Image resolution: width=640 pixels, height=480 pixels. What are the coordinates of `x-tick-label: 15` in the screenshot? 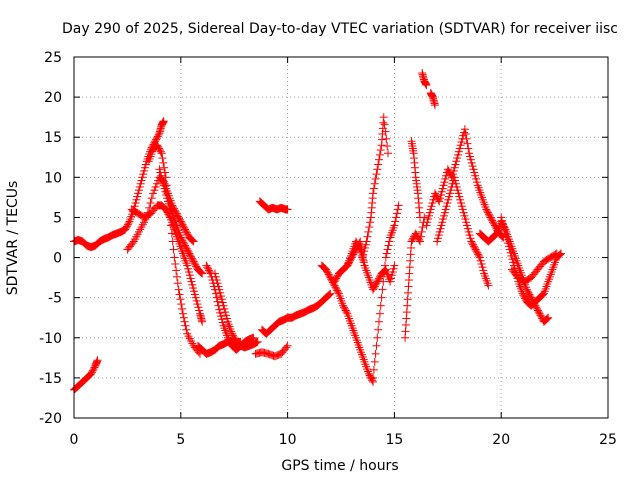 It's located at (394, 440).